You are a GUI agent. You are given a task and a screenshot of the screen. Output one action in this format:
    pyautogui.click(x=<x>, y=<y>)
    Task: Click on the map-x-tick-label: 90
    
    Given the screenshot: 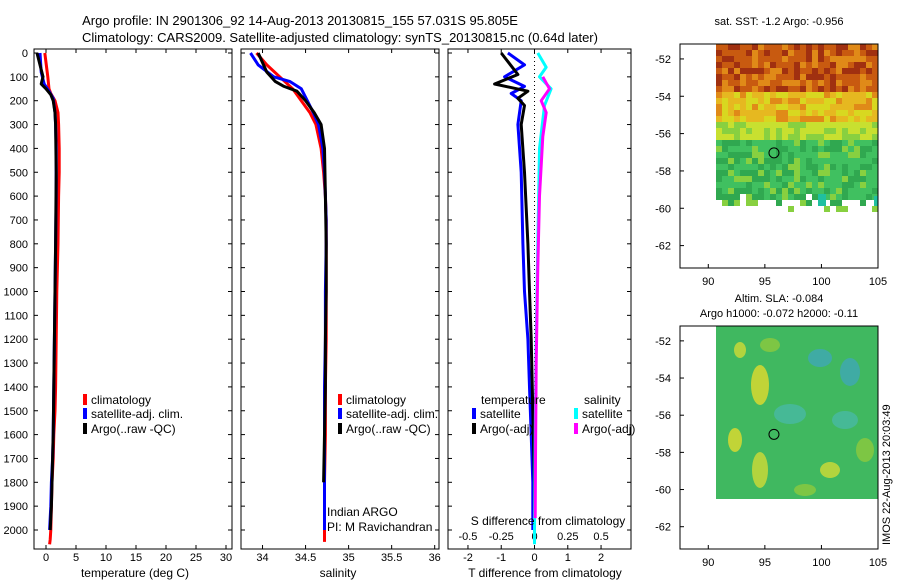 What is the action you would take?
    pyautogui.click(x=708, y=563)
    